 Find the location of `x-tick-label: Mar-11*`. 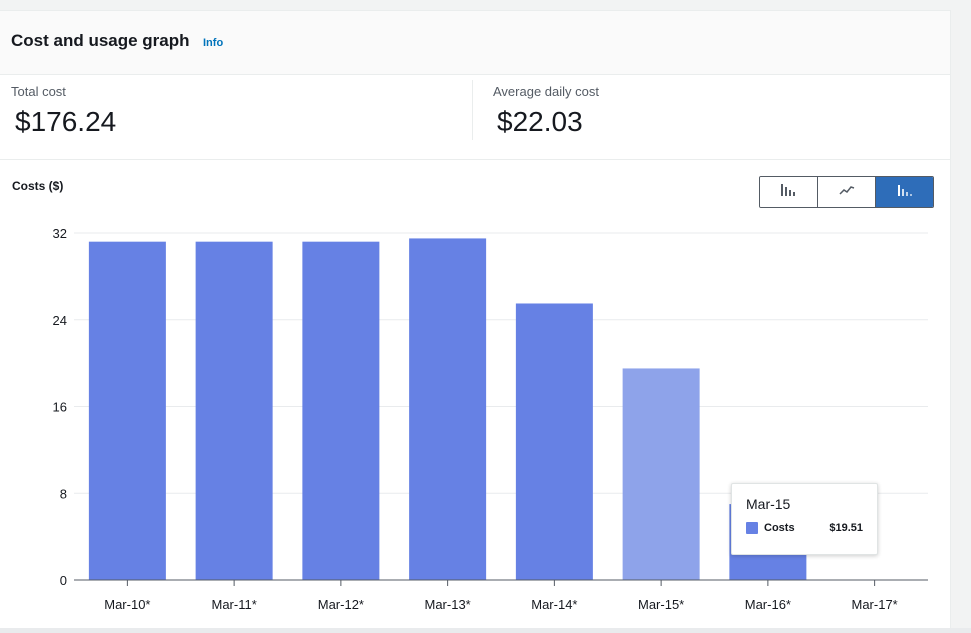

x-tick-label: Mar-11* is located at coordinates (233, 604).